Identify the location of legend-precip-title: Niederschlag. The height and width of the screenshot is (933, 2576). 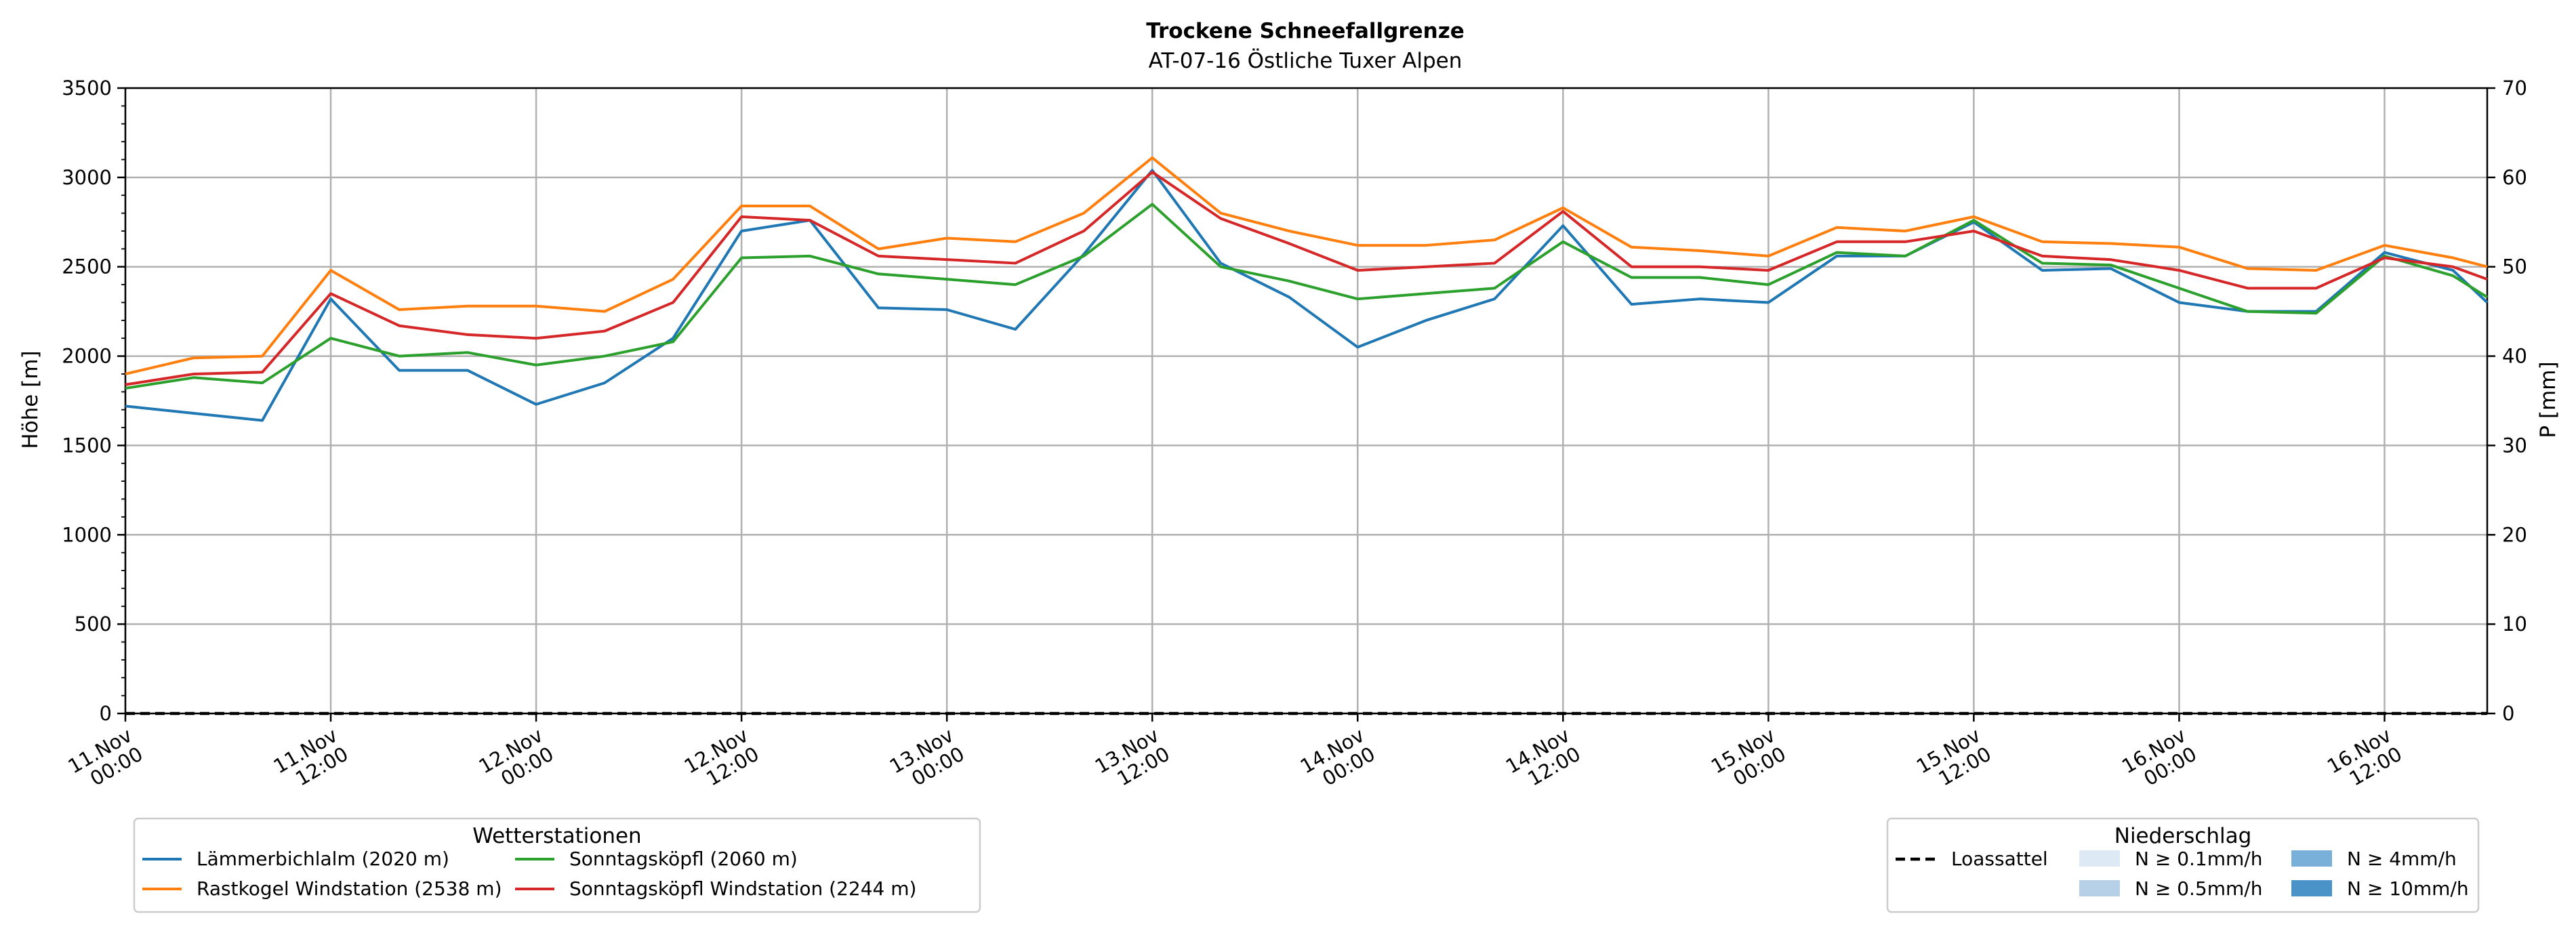
(2183, 836).